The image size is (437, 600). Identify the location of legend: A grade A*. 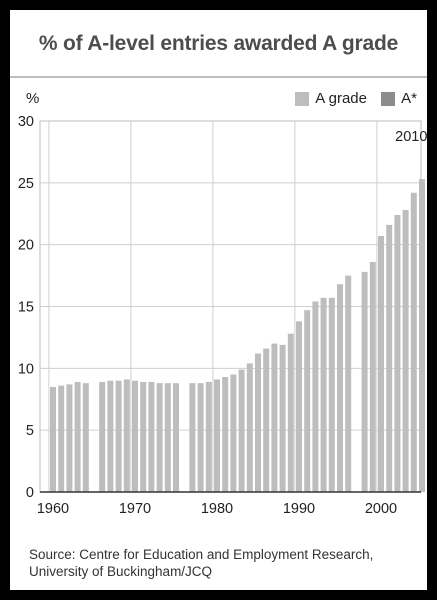
(351, 100).